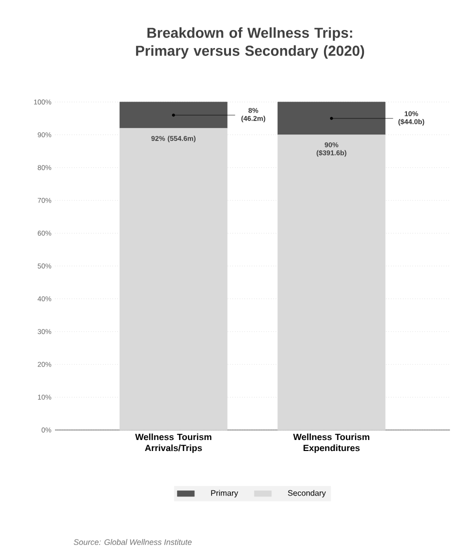  What do you see at coordinates (173, 443) in the screenshot?
I see `x-tick-label: Wellness Tourism Arrivals/Trips` at bounding box center [173, 443].